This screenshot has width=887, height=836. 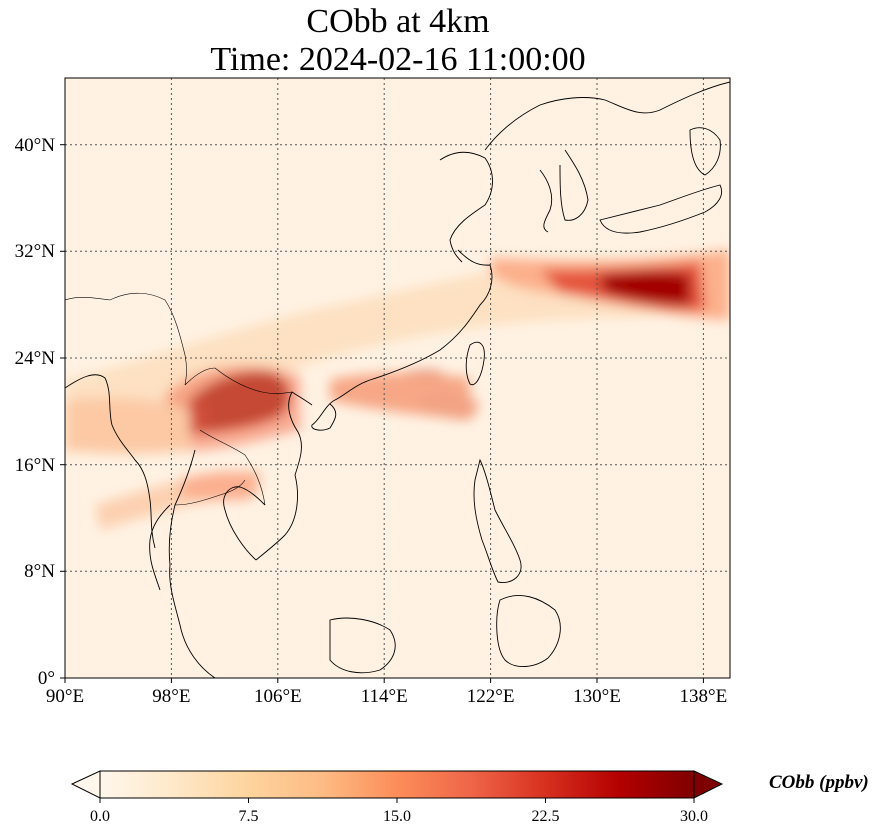 What do you see at coordinates (397, 784) in the screenshot?
I see `colorbar-gradient` at bounding box center [397, 784].